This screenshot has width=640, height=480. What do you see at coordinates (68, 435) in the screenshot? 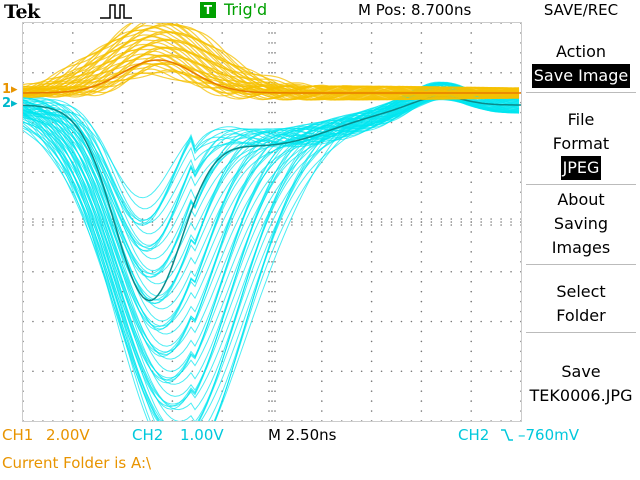
I see `ch1-scale: 2.00V` at bounding box center [68, 435].